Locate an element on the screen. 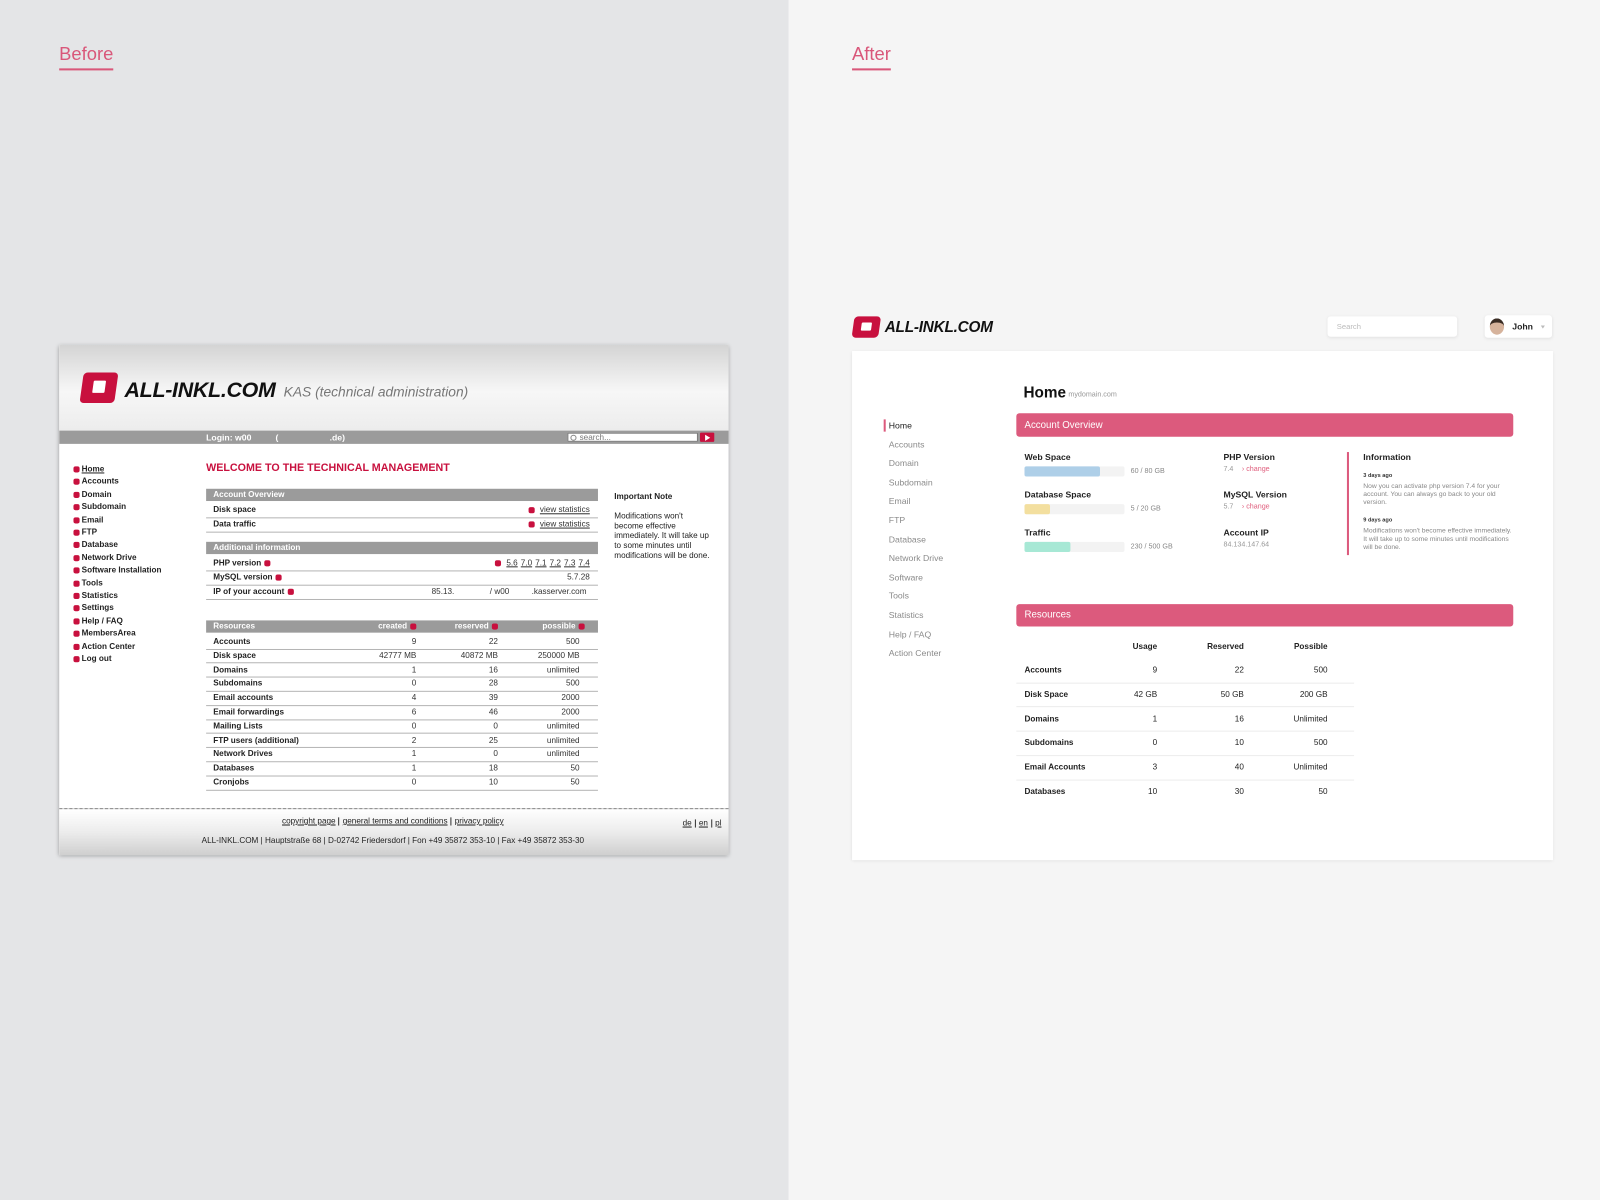 Image resolution: width=1600 pixels, height=1200 pixels. footer-link: copyright page is located at coordinates (309, 821).